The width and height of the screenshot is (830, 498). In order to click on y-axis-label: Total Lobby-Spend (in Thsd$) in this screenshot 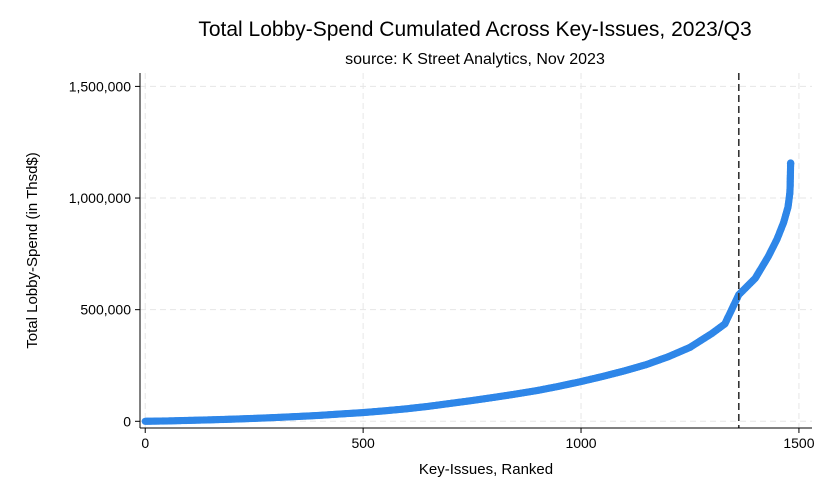, I will do `click(32, 250)`.